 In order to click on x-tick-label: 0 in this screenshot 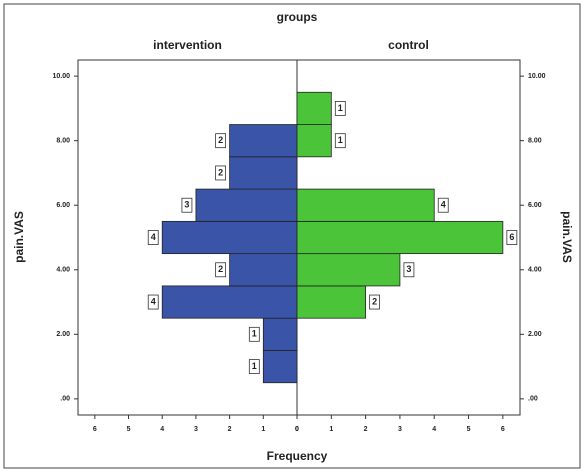, I will do `click(297, 429)`.